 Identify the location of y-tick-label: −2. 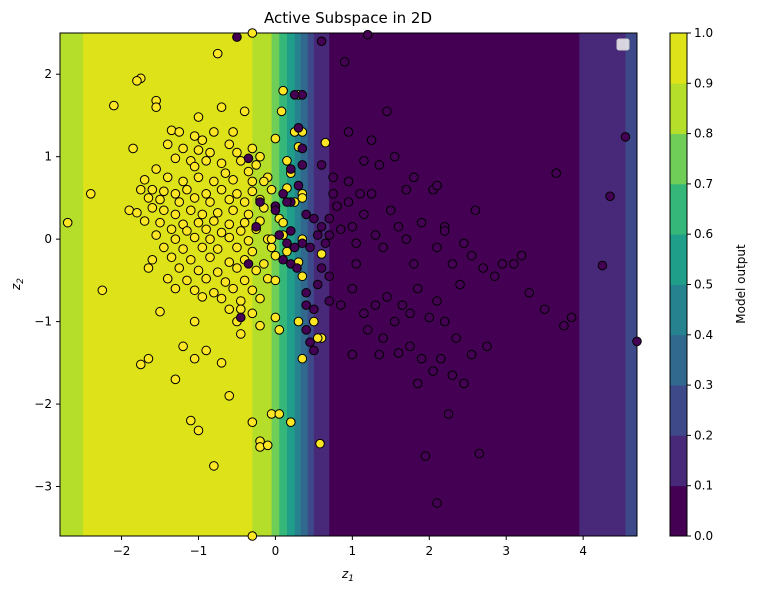
(43, 404).